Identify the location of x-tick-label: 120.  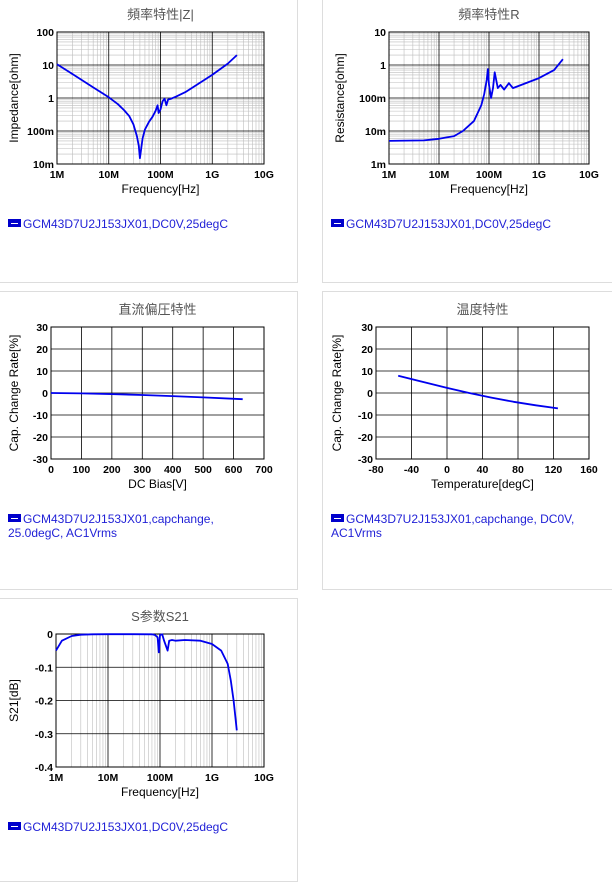
(554, 470).